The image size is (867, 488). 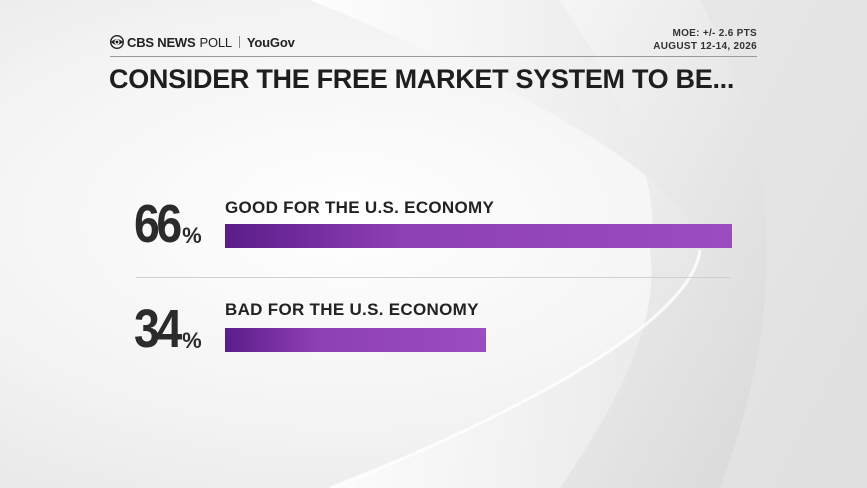 I want to click on brand-lockup: CBS NEWS POLL YouGov, so click(x=202, y=42).